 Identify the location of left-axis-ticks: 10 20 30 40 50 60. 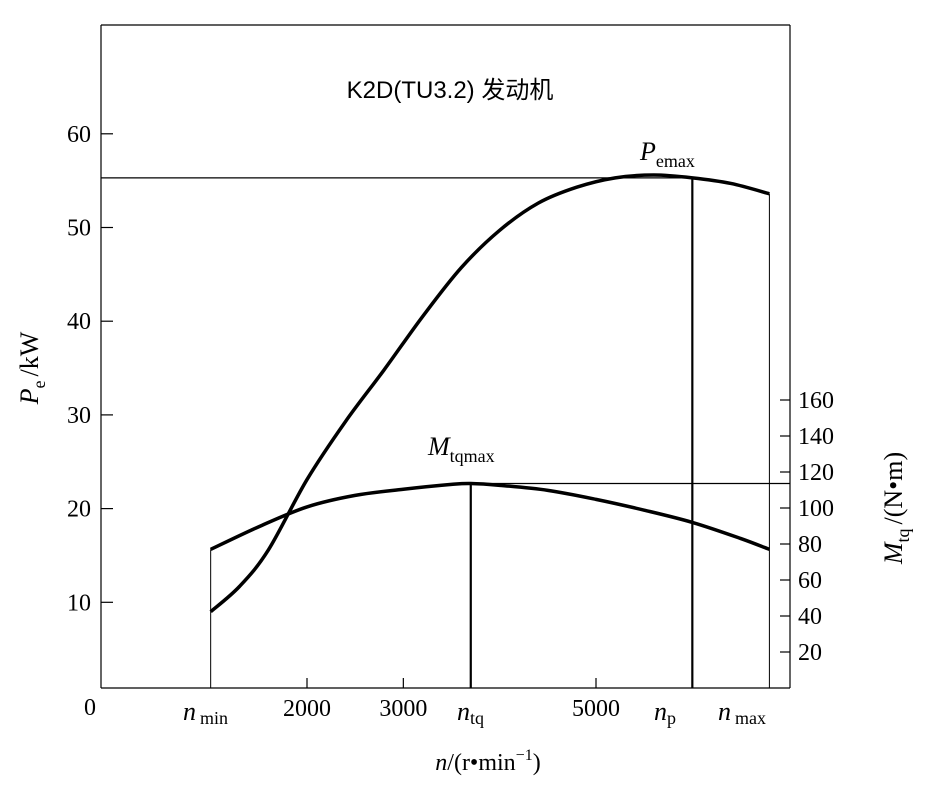
(90, 369).